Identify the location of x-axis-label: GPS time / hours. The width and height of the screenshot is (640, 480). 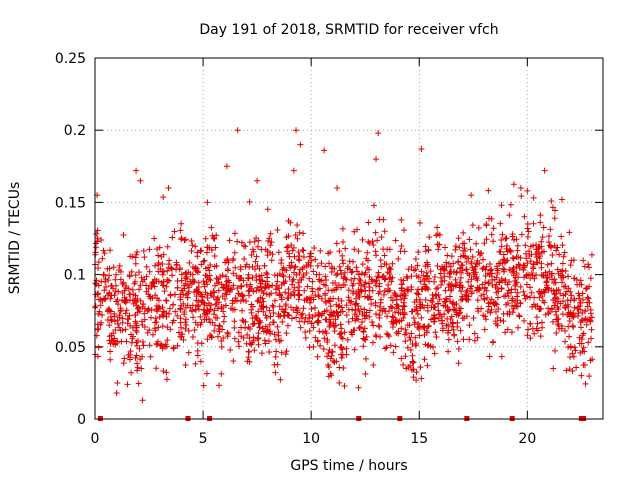
(348, 466).